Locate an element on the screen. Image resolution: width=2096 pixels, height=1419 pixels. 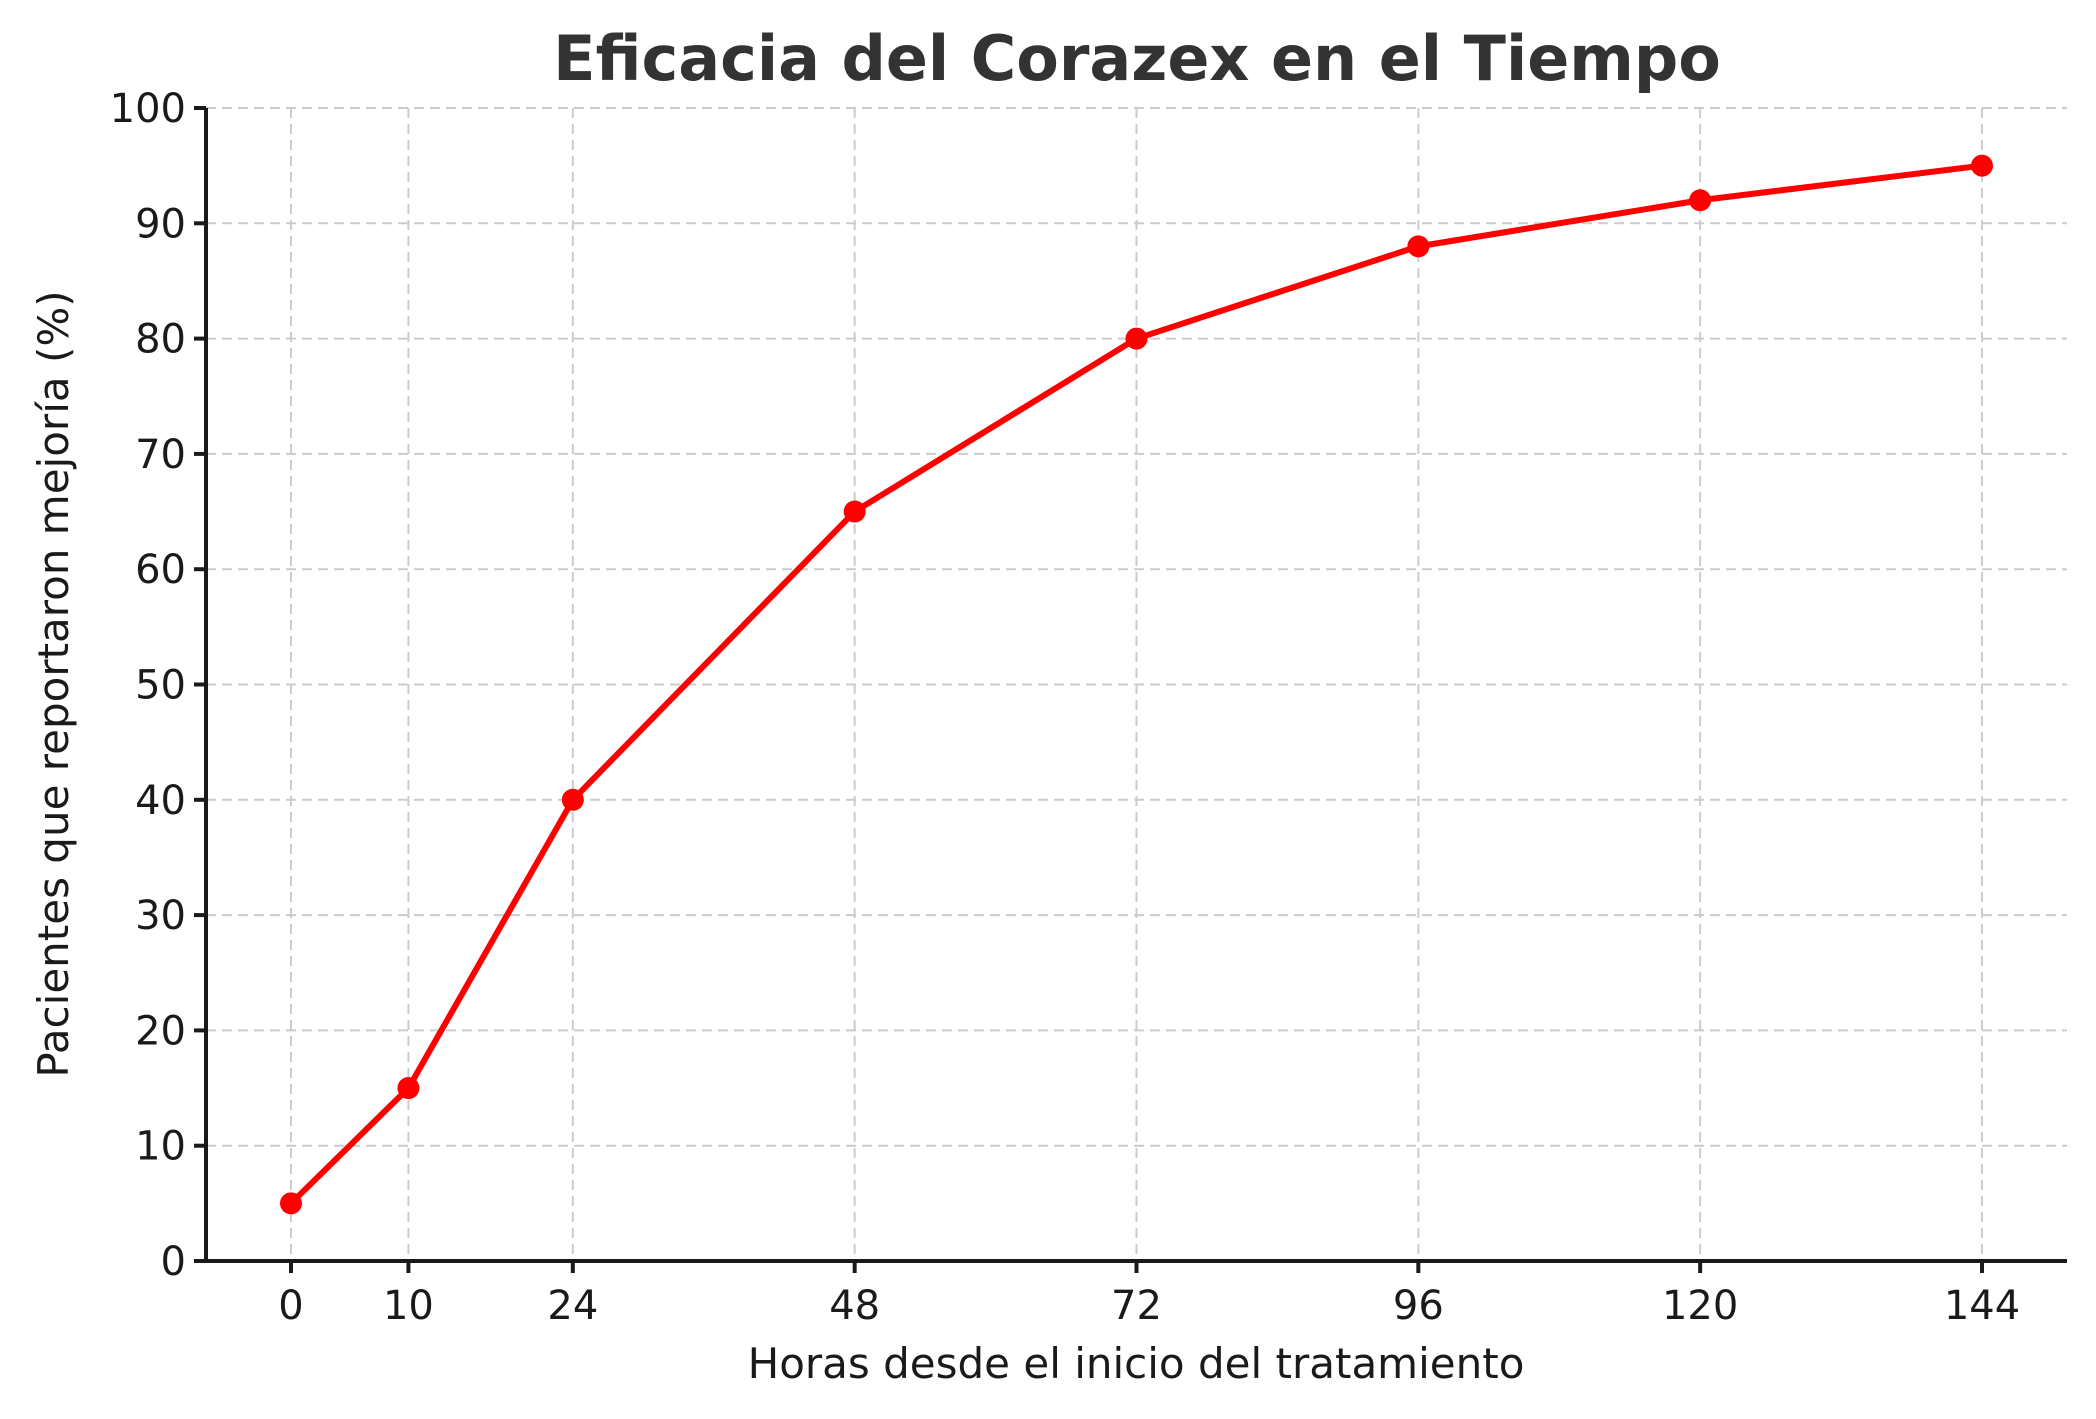
x-axis-label: Horas desde el inicio del tratamiento is located at coordinates (1136, 1363).